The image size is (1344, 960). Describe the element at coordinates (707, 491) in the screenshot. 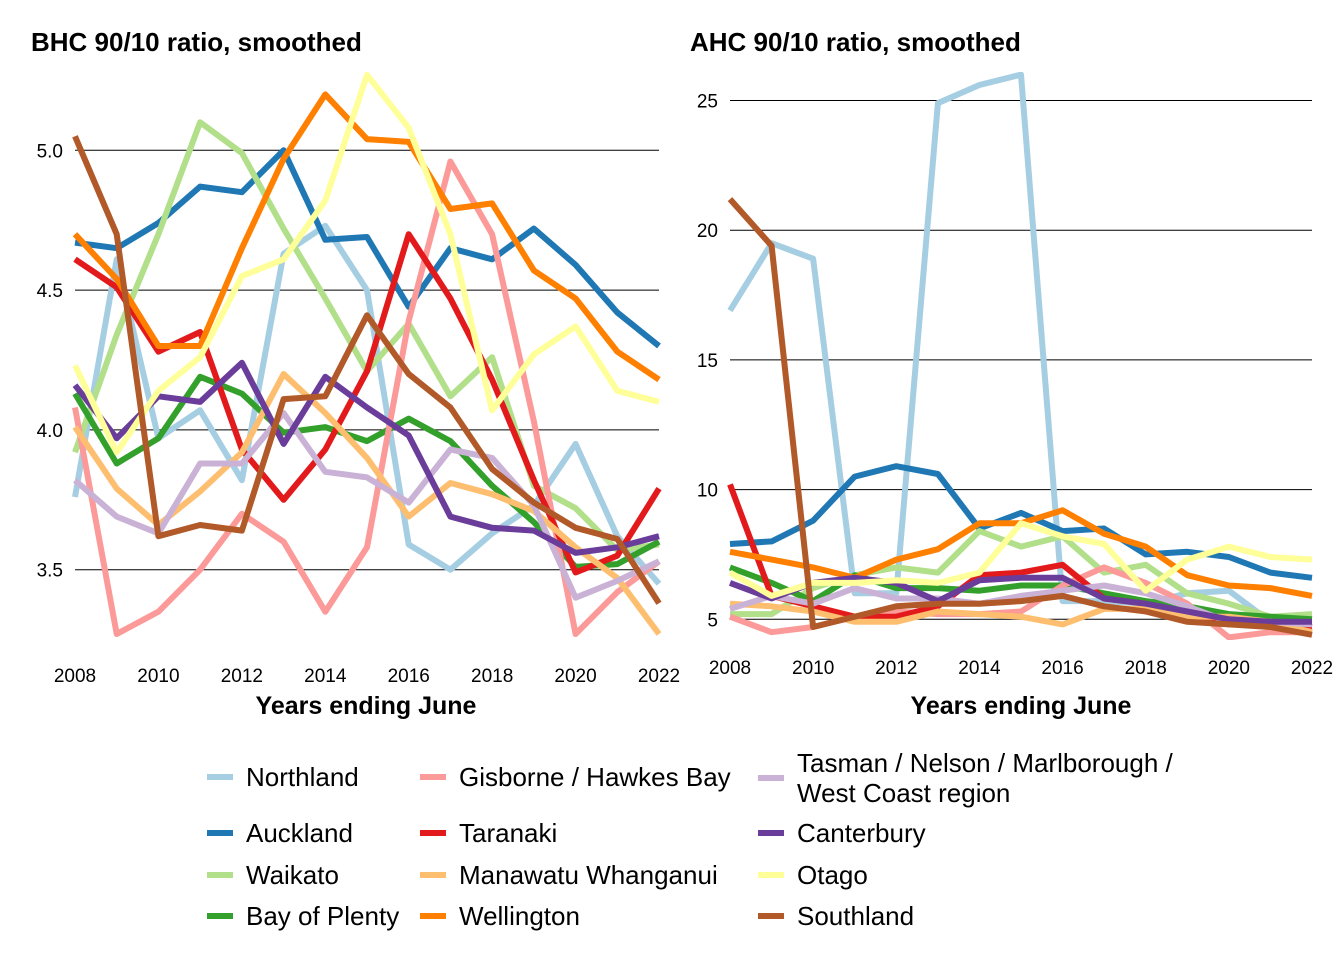

I see `ahc-y-tick-label: 10` at that location.